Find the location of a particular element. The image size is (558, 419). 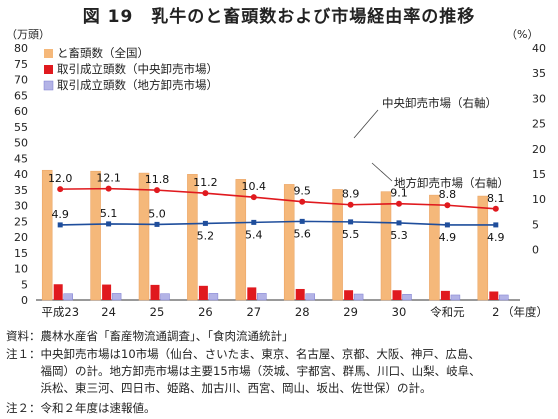

data-label: 5.5 is located at coordinates (351, 234).